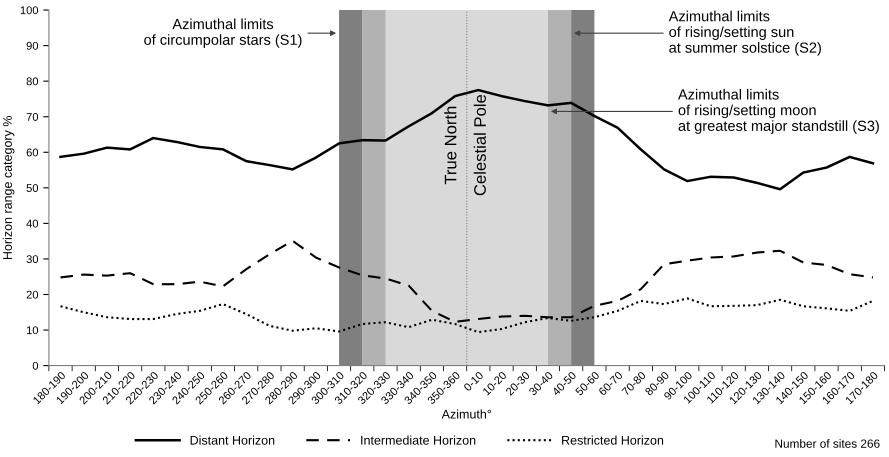 The width and height of the screenshot is (889, 457). I want to click on y-tick-label: 90, so click(32, 46).